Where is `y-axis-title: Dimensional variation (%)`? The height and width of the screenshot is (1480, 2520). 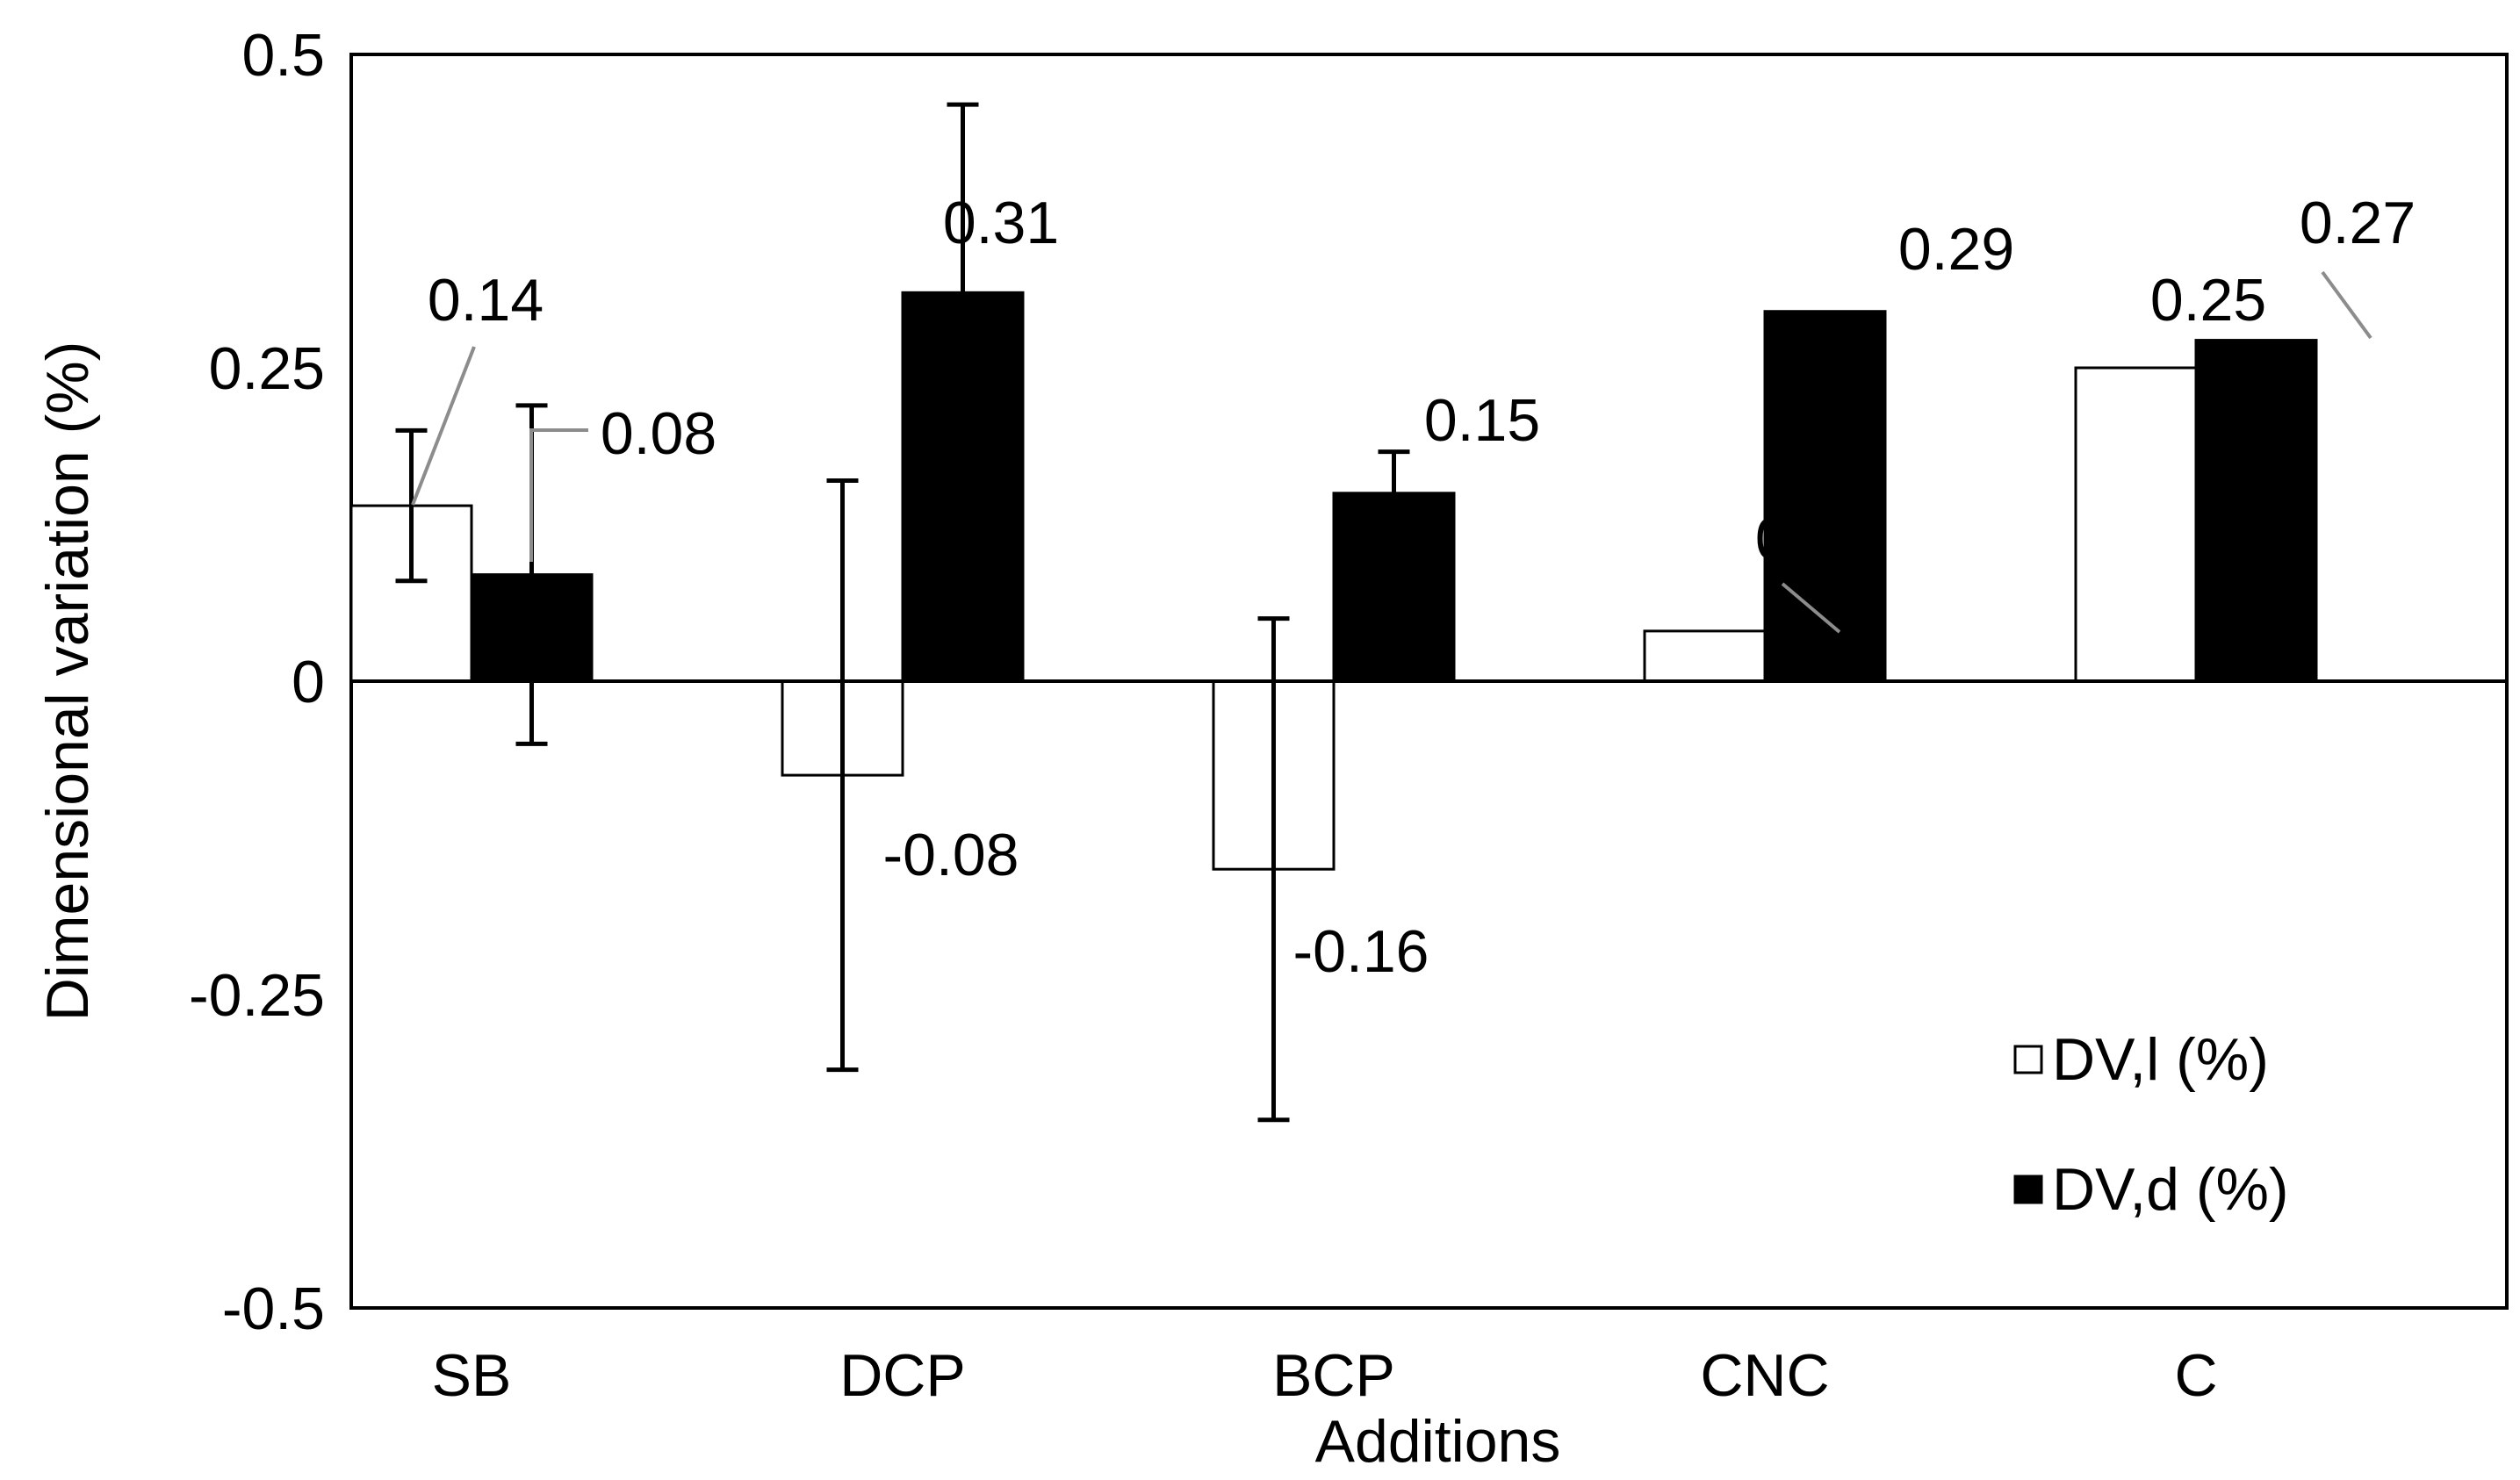
y-axis-title: Dimensional variation (%) is located at coordinates (67, 681).